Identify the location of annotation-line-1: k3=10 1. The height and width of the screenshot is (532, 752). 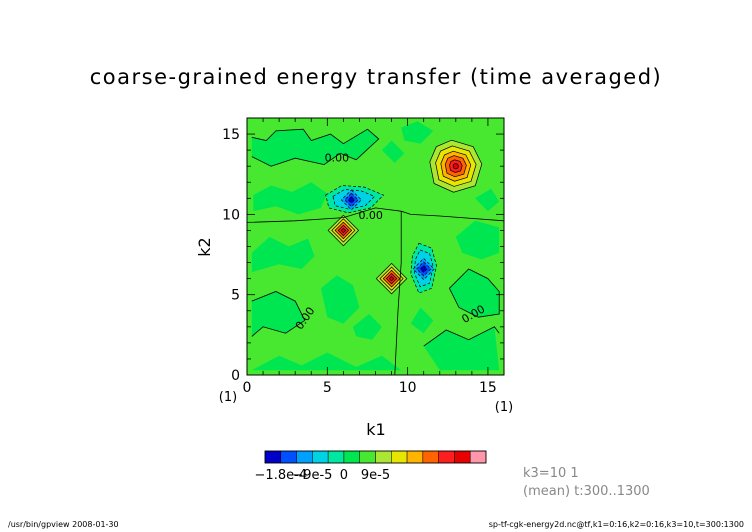
(551, 473).